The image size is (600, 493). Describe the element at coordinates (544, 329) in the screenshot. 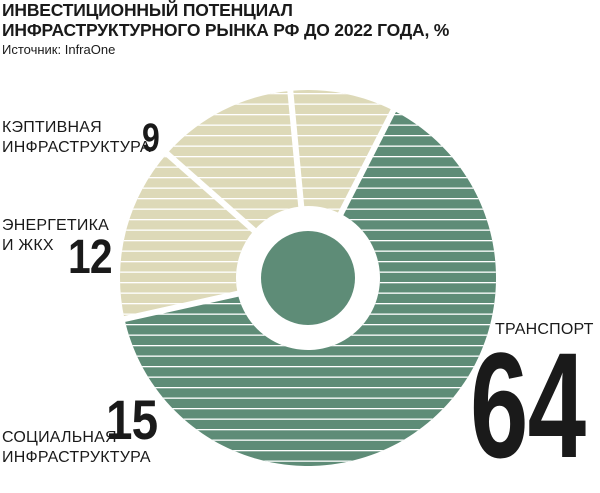

I see `slice-label-transport: ТРАНСПОРТ` at that location.